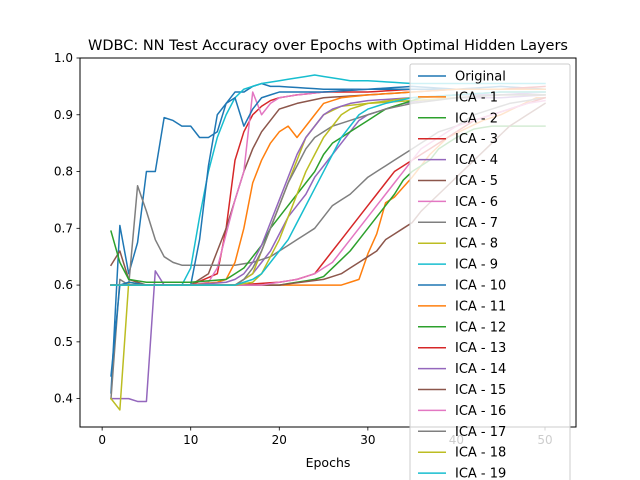  I want to click on legend-label-ica-13: ICA - 13, so click(480, 348).